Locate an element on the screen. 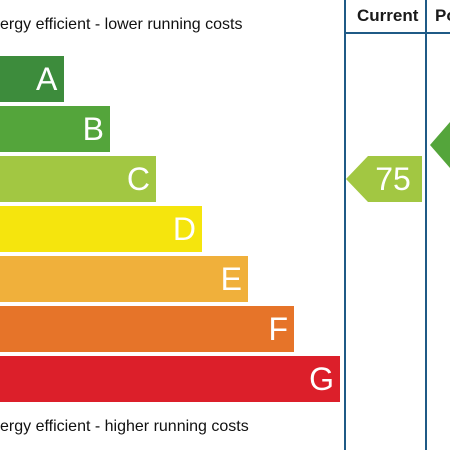 Image resolution: width=450 pixels, height=450 pixels. band-a-bar: A is located at coordinates (32, 79).